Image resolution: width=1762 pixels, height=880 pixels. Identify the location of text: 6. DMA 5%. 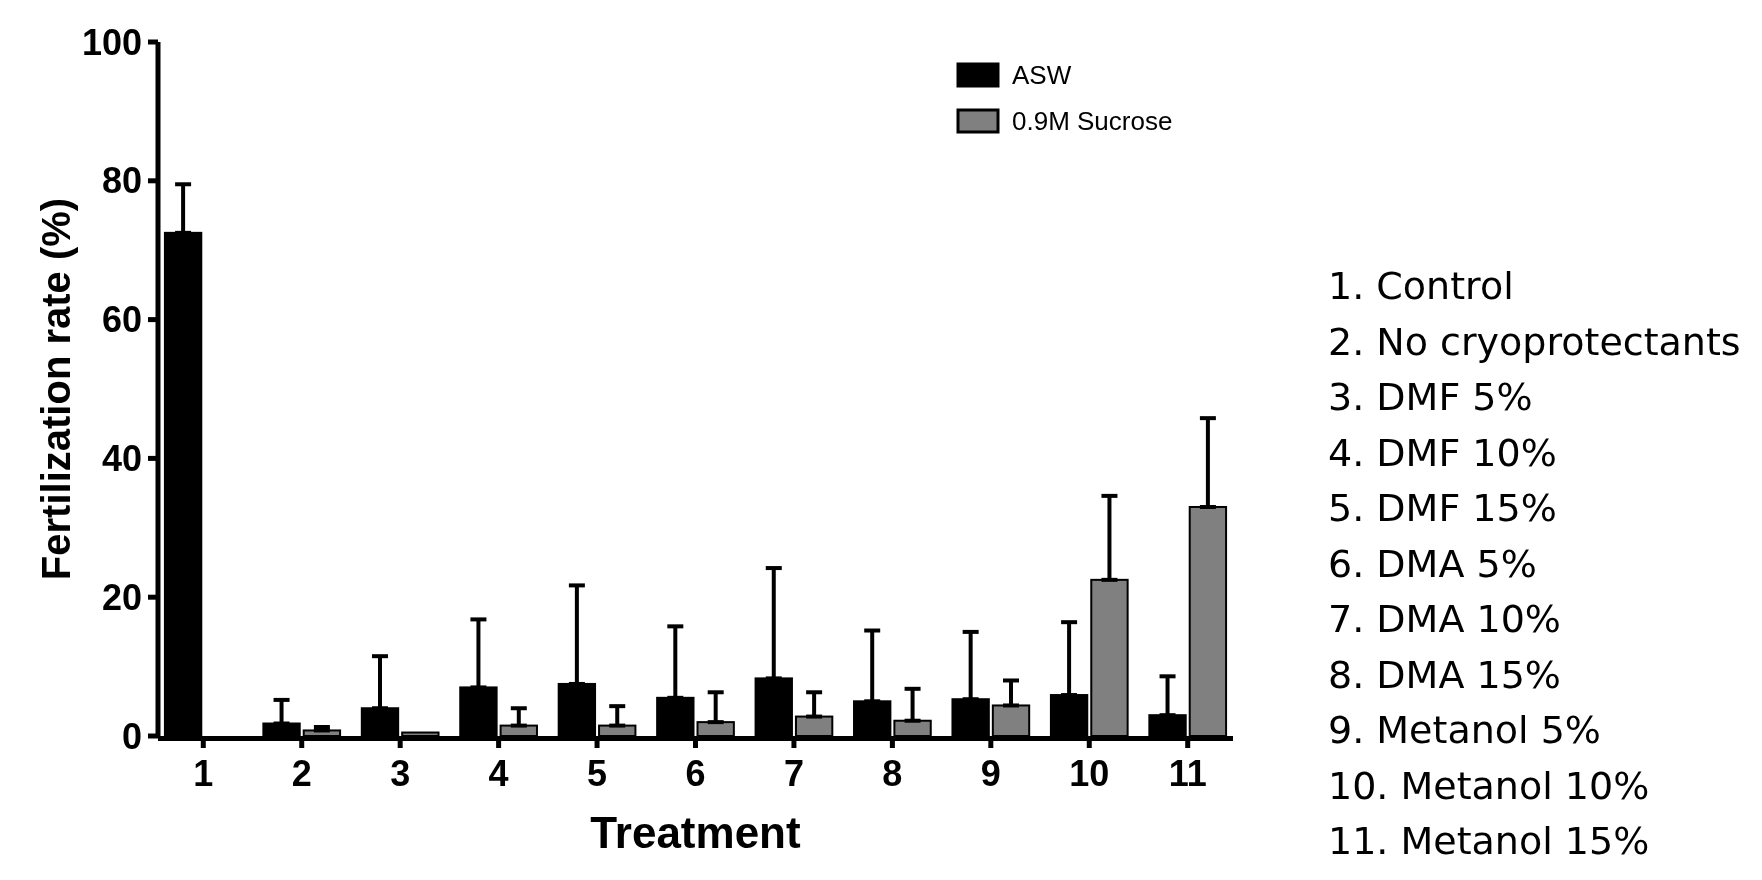
(1432, 563).